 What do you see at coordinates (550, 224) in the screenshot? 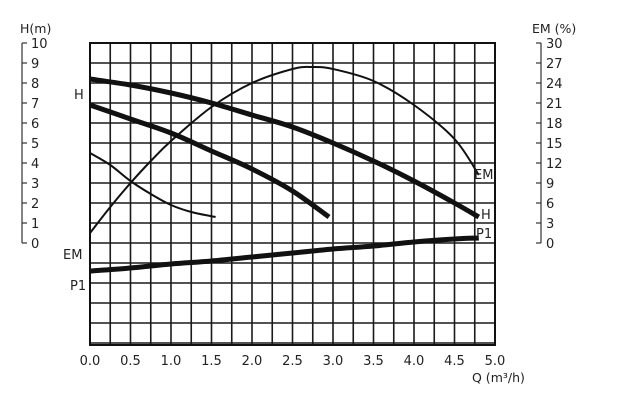
I see `y-tick-label-right: 3` at bounding box center [550, 224].